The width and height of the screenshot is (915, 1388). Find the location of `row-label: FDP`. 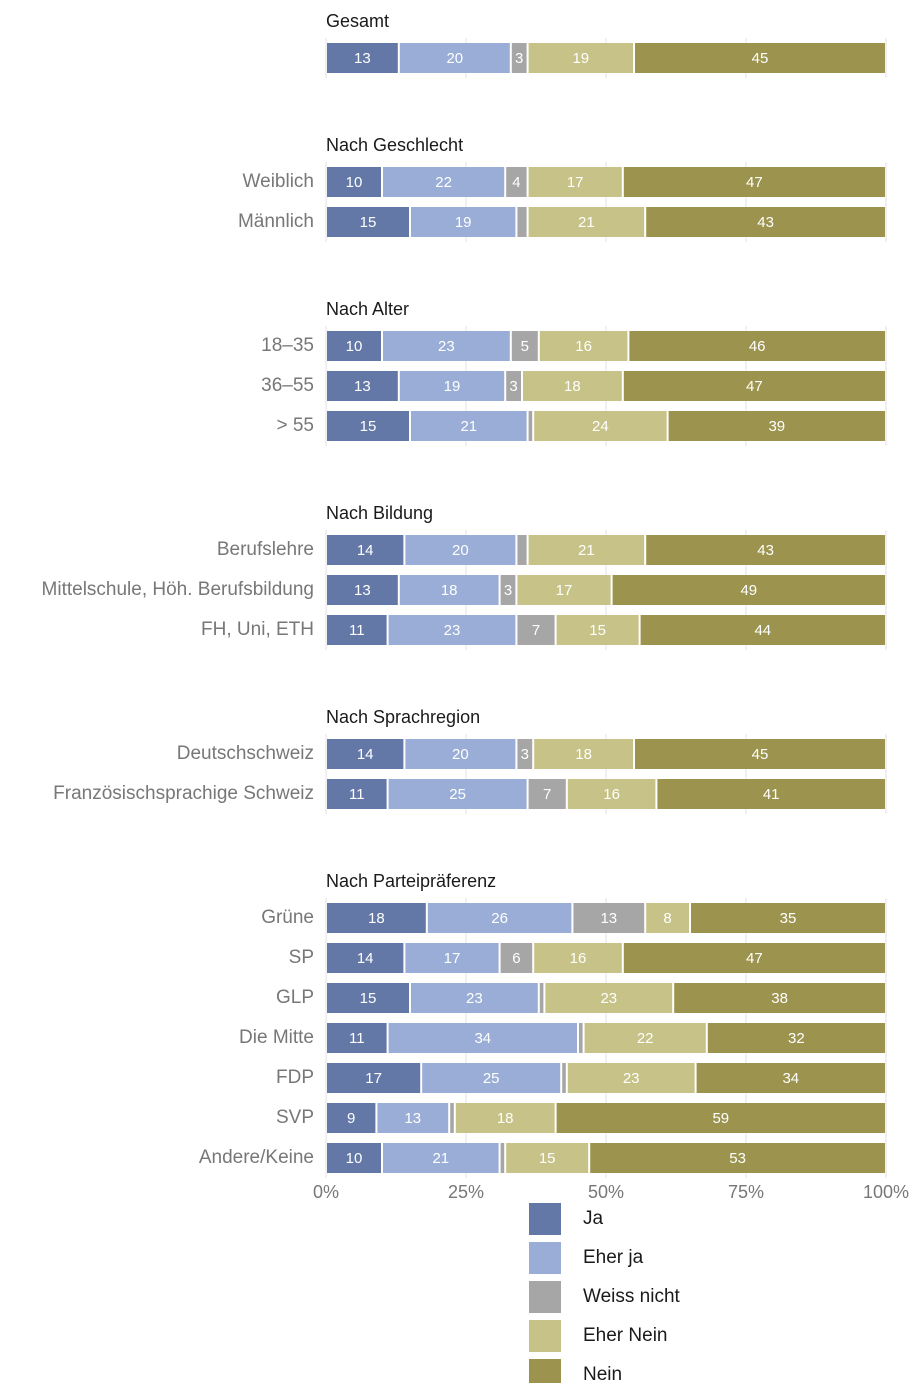

row-label: FDP is located at coordinates (295, 1077).